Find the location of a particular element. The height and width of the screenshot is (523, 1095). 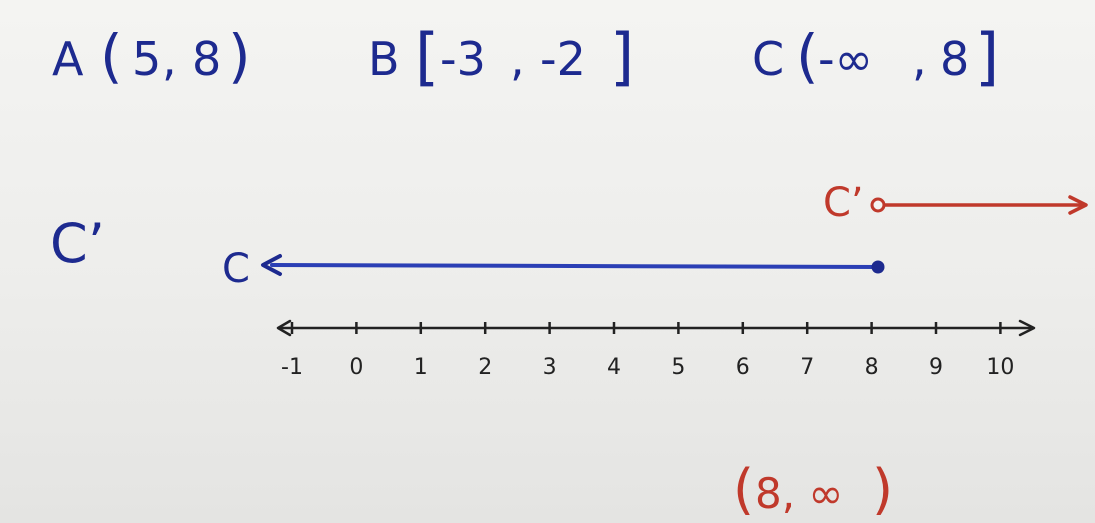

ray-cprime-open-dot is located at coordinates (878, 205).